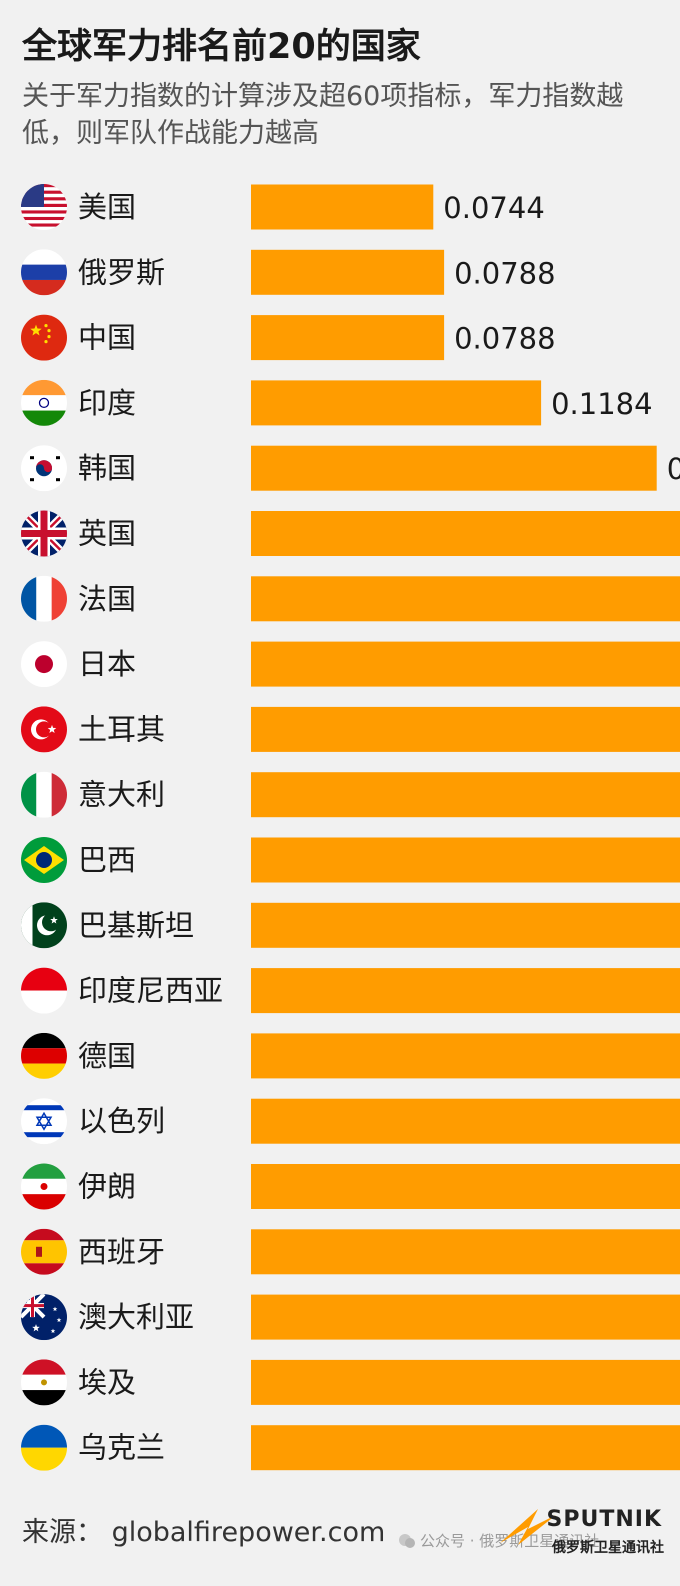 The height and width of the screenshot is (1586, 680). I want to click on category-label: 埃及, so click(107, 1382).